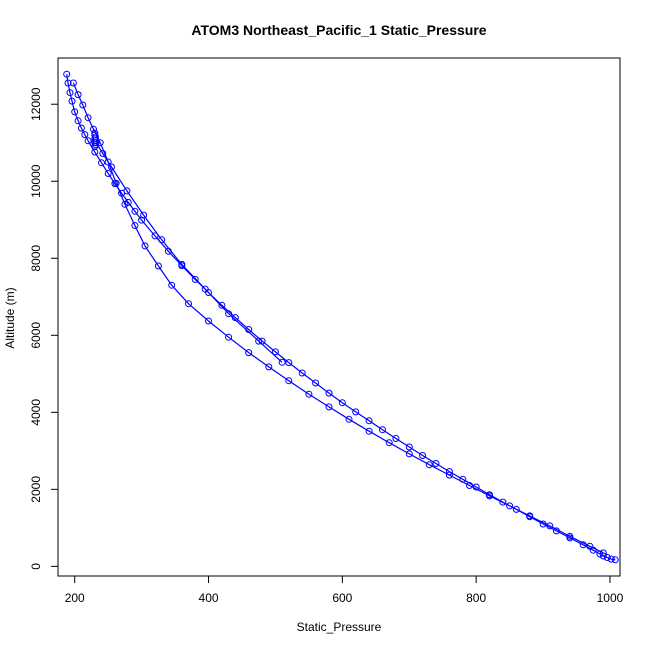  I want to click on y-tick-label: 6000, so click(36, 335).